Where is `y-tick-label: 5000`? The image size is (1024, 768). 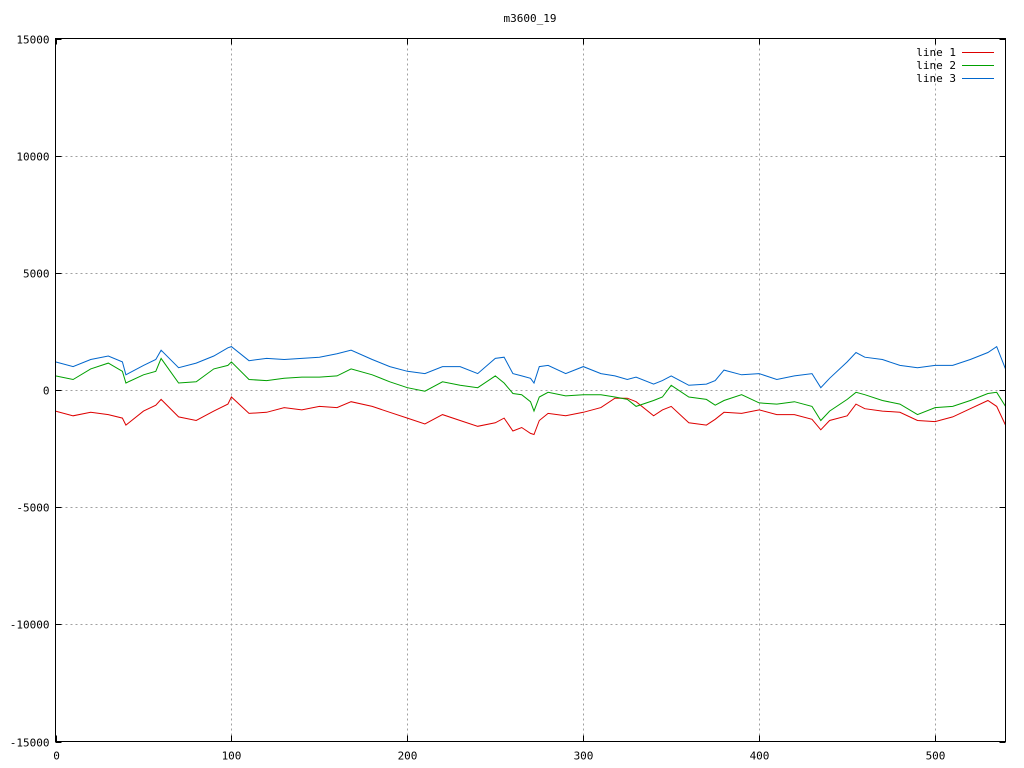 y-tick-label: 5000 is located at coordinates (36, 274).